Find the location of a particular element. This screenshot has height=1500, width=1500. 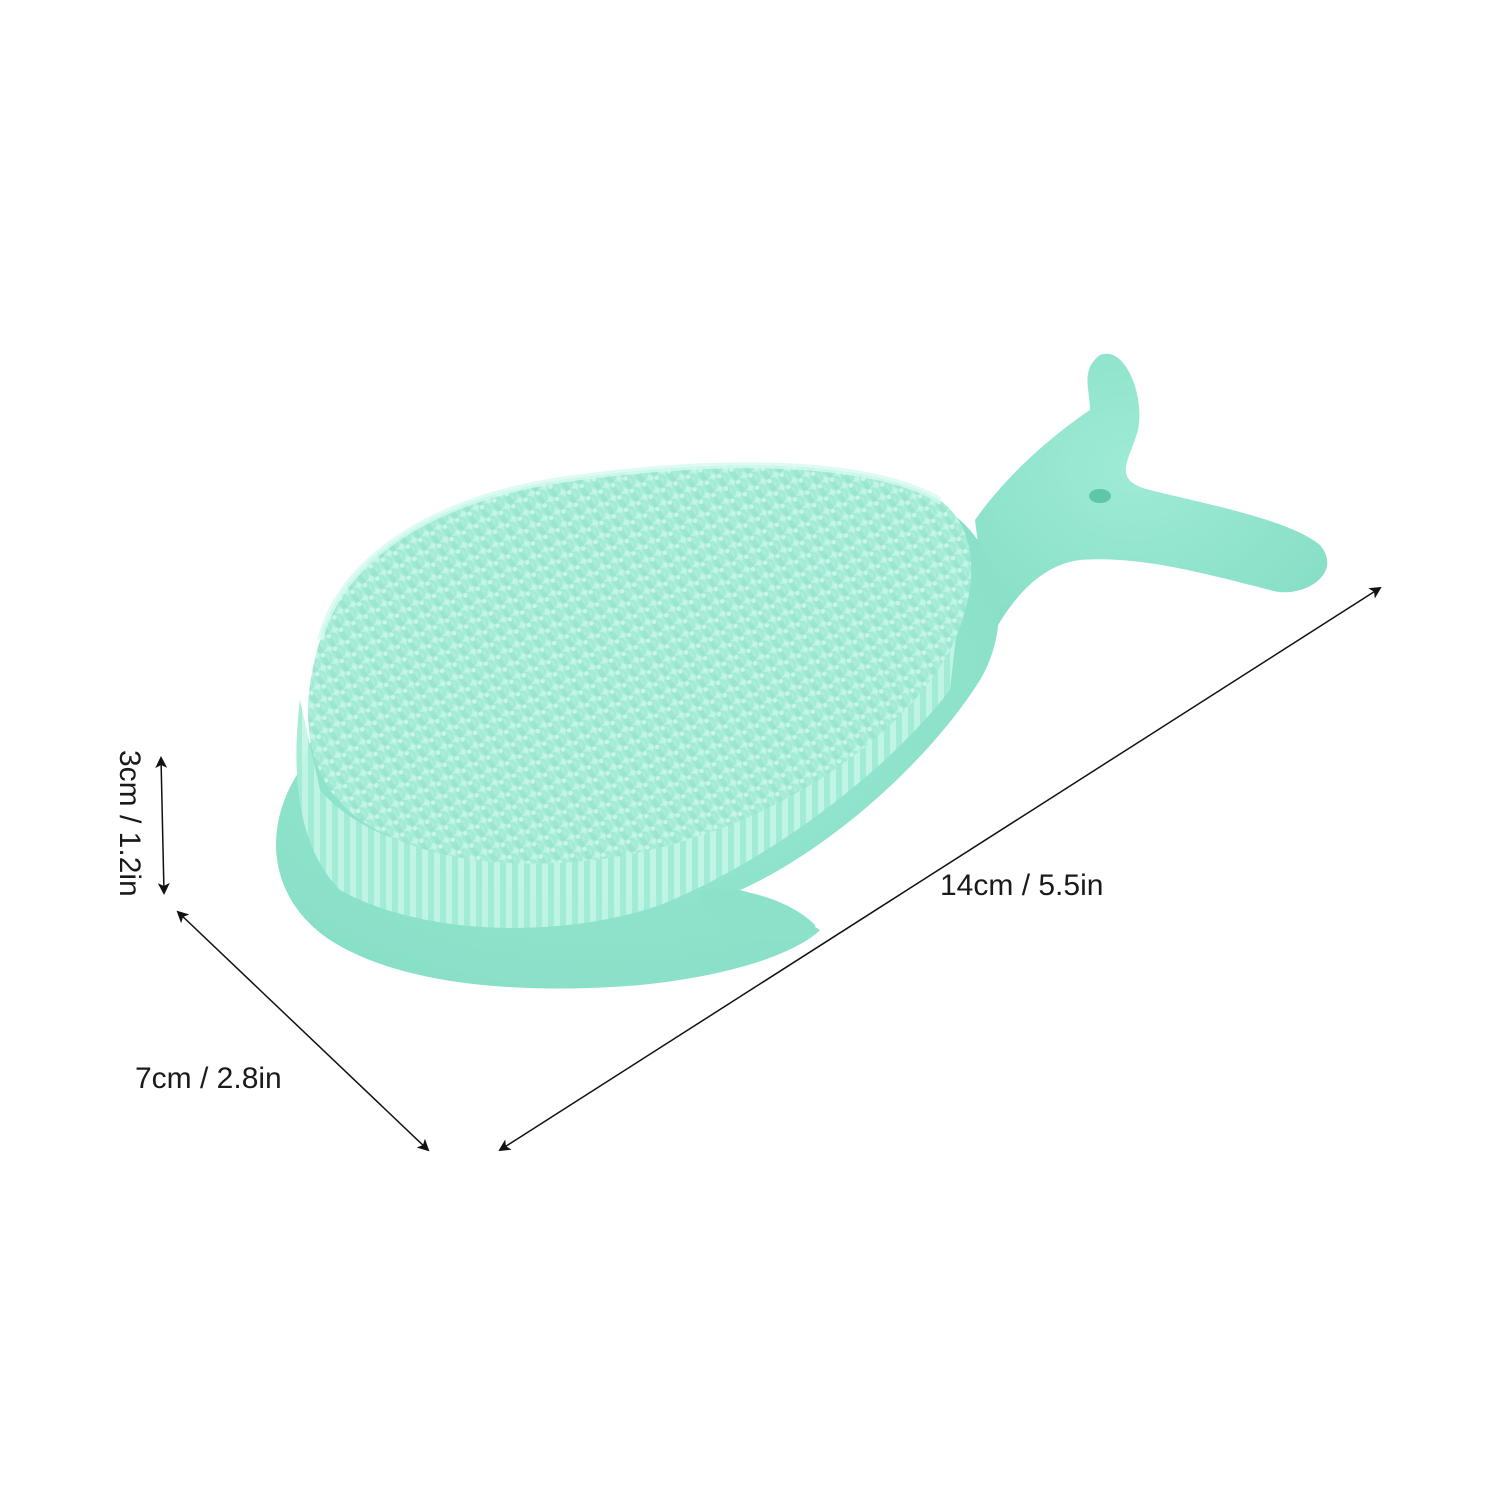

width-arrow is located at coordinates (303, 1031).